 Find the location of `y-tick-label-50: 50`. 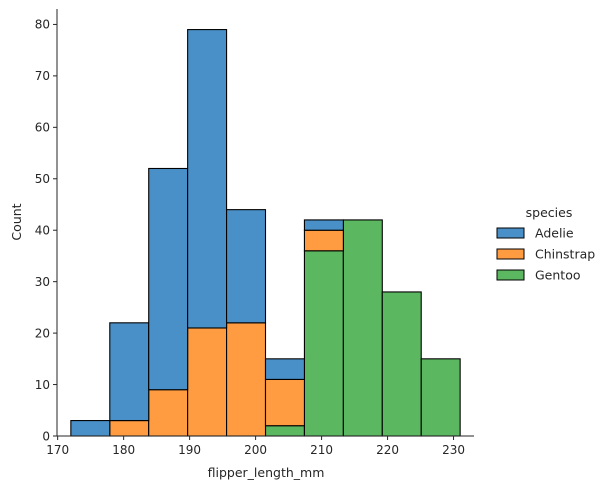

y-tick-label-50: 50 is located at coordinates (42, 179).